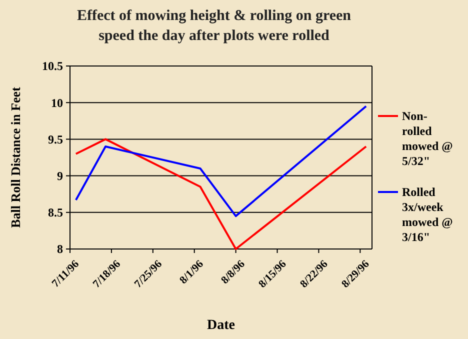 This screenshot has width=468, height=339. Describe the element at coordinates (427, 138) in the screenshot. I see `legend-label: Non-rolled mowed @ 5/32"` at that location.